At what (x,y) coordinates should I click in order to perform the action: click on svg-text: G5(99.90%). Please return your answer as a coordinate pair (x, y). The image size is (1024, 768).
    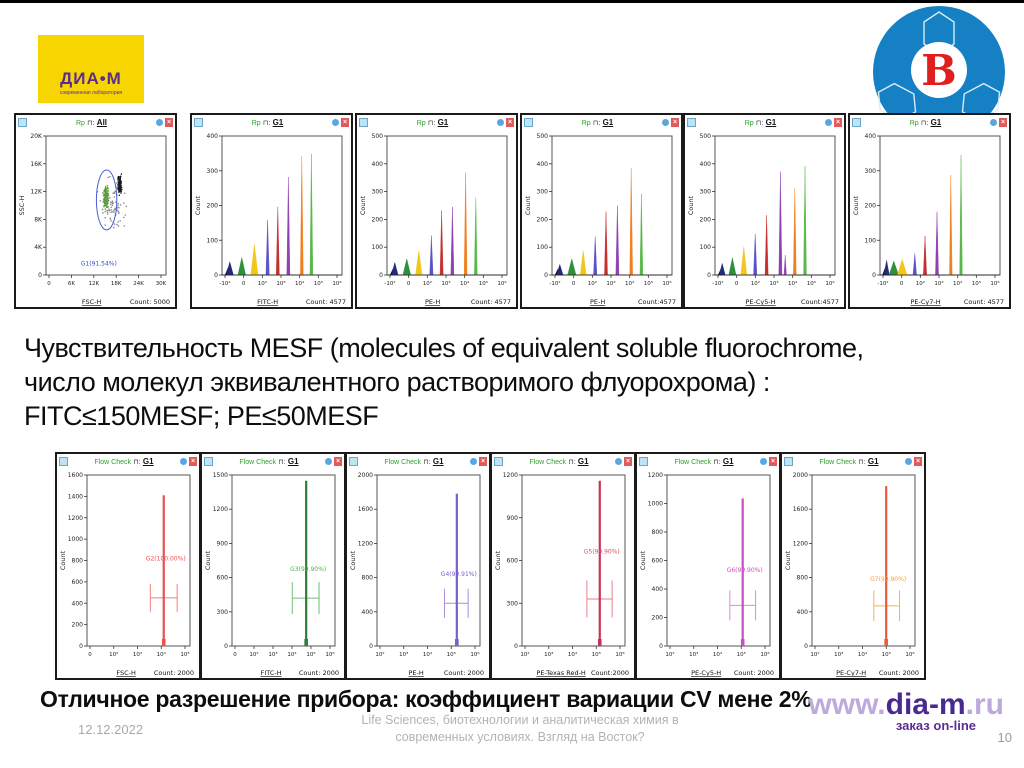
    Looking at the image, I should click on (602, 551).